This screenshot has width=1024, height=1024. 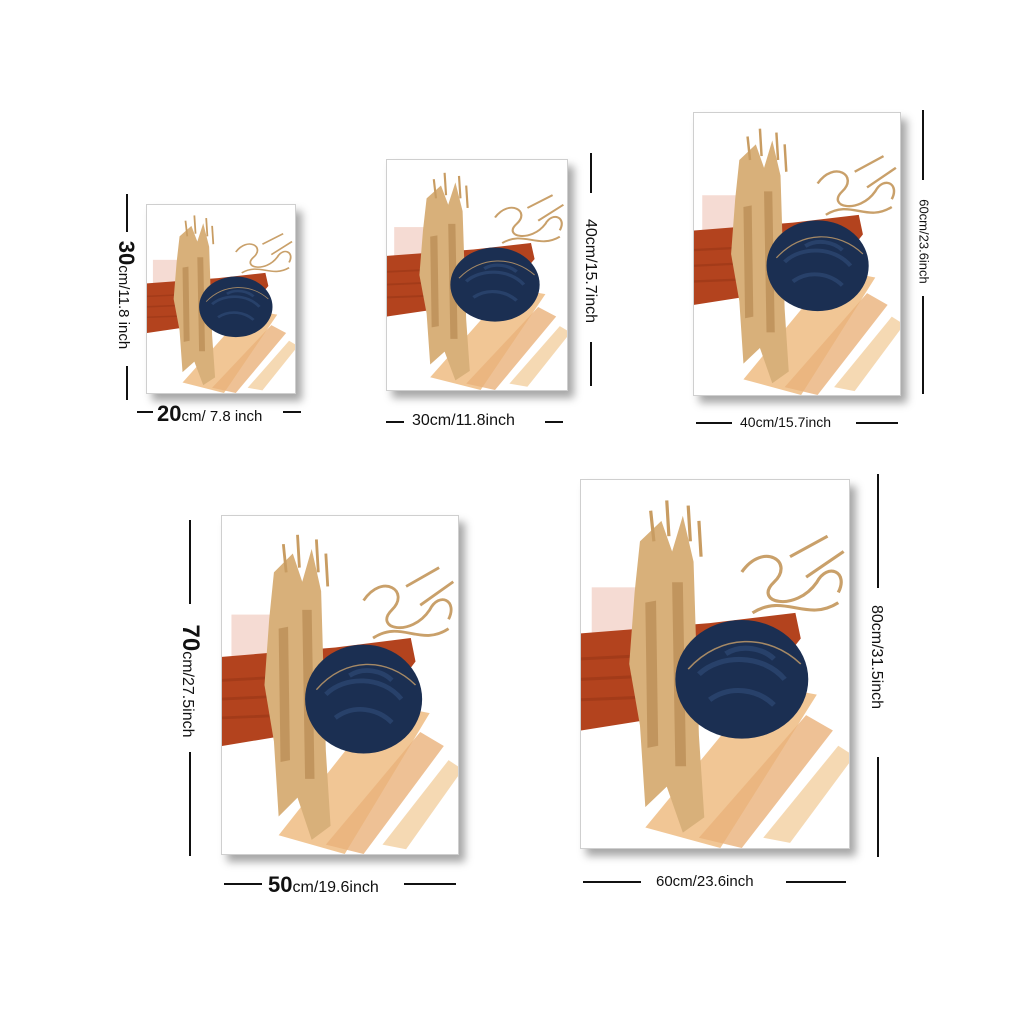 I want to click on height-label-50x70: 70cm/27.5inch, so click(x=190, y=681).